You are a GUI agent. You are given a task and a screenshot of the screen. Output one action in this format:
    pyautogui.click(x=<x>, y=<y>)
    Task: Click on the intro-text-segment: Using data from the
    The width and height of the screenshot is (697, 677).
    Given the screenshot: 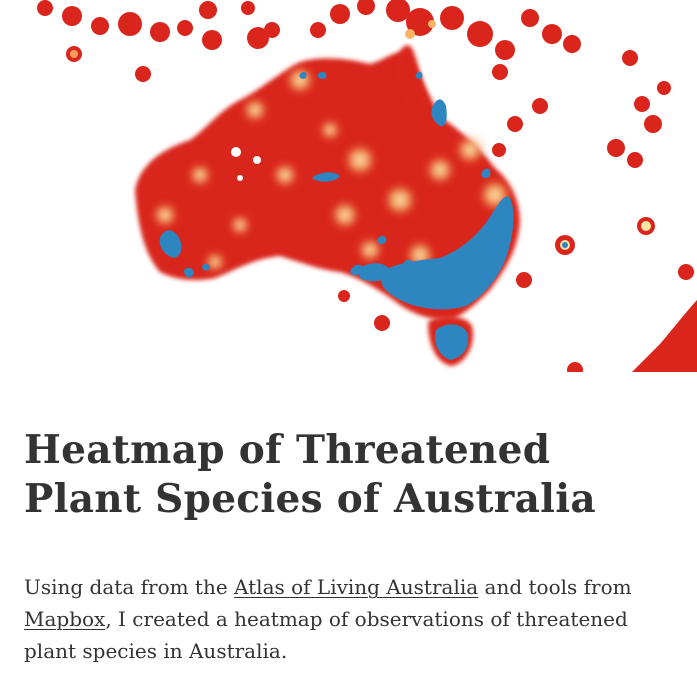 What is the action you would take?
    pyautogui.click(x=129, y=587)
    